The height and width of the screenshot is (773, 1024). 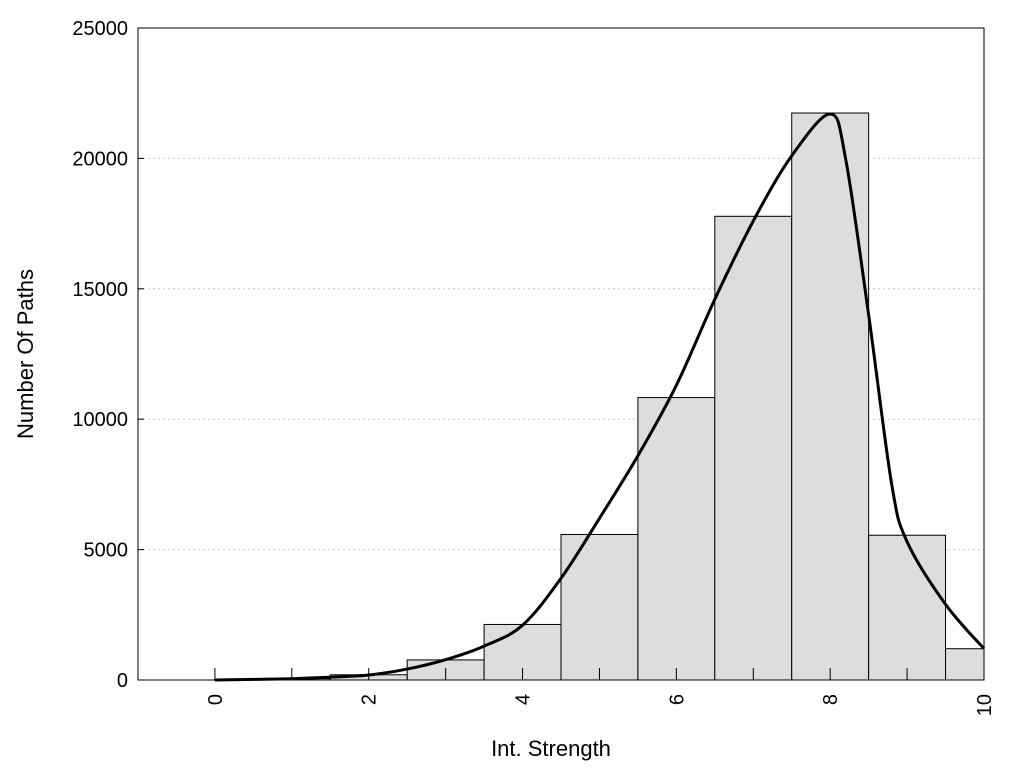 I want to click on x-axis-title: Int. Strength, so click(x=551, y=748).